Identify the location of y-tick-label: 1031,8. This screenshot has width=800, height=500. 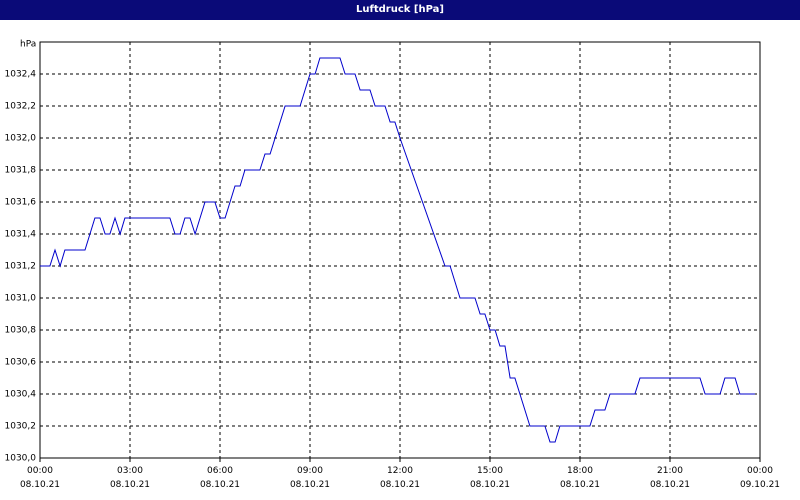
(21, 171).